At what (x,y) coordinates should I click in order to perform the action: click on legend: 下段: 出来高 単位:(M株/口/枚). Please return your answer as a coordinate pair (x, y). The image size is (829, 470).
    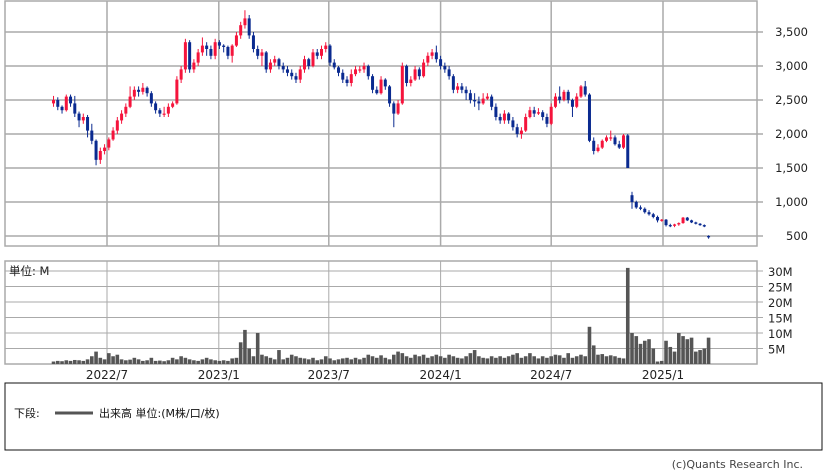
    Looking at the image, I should click on (413, 416).